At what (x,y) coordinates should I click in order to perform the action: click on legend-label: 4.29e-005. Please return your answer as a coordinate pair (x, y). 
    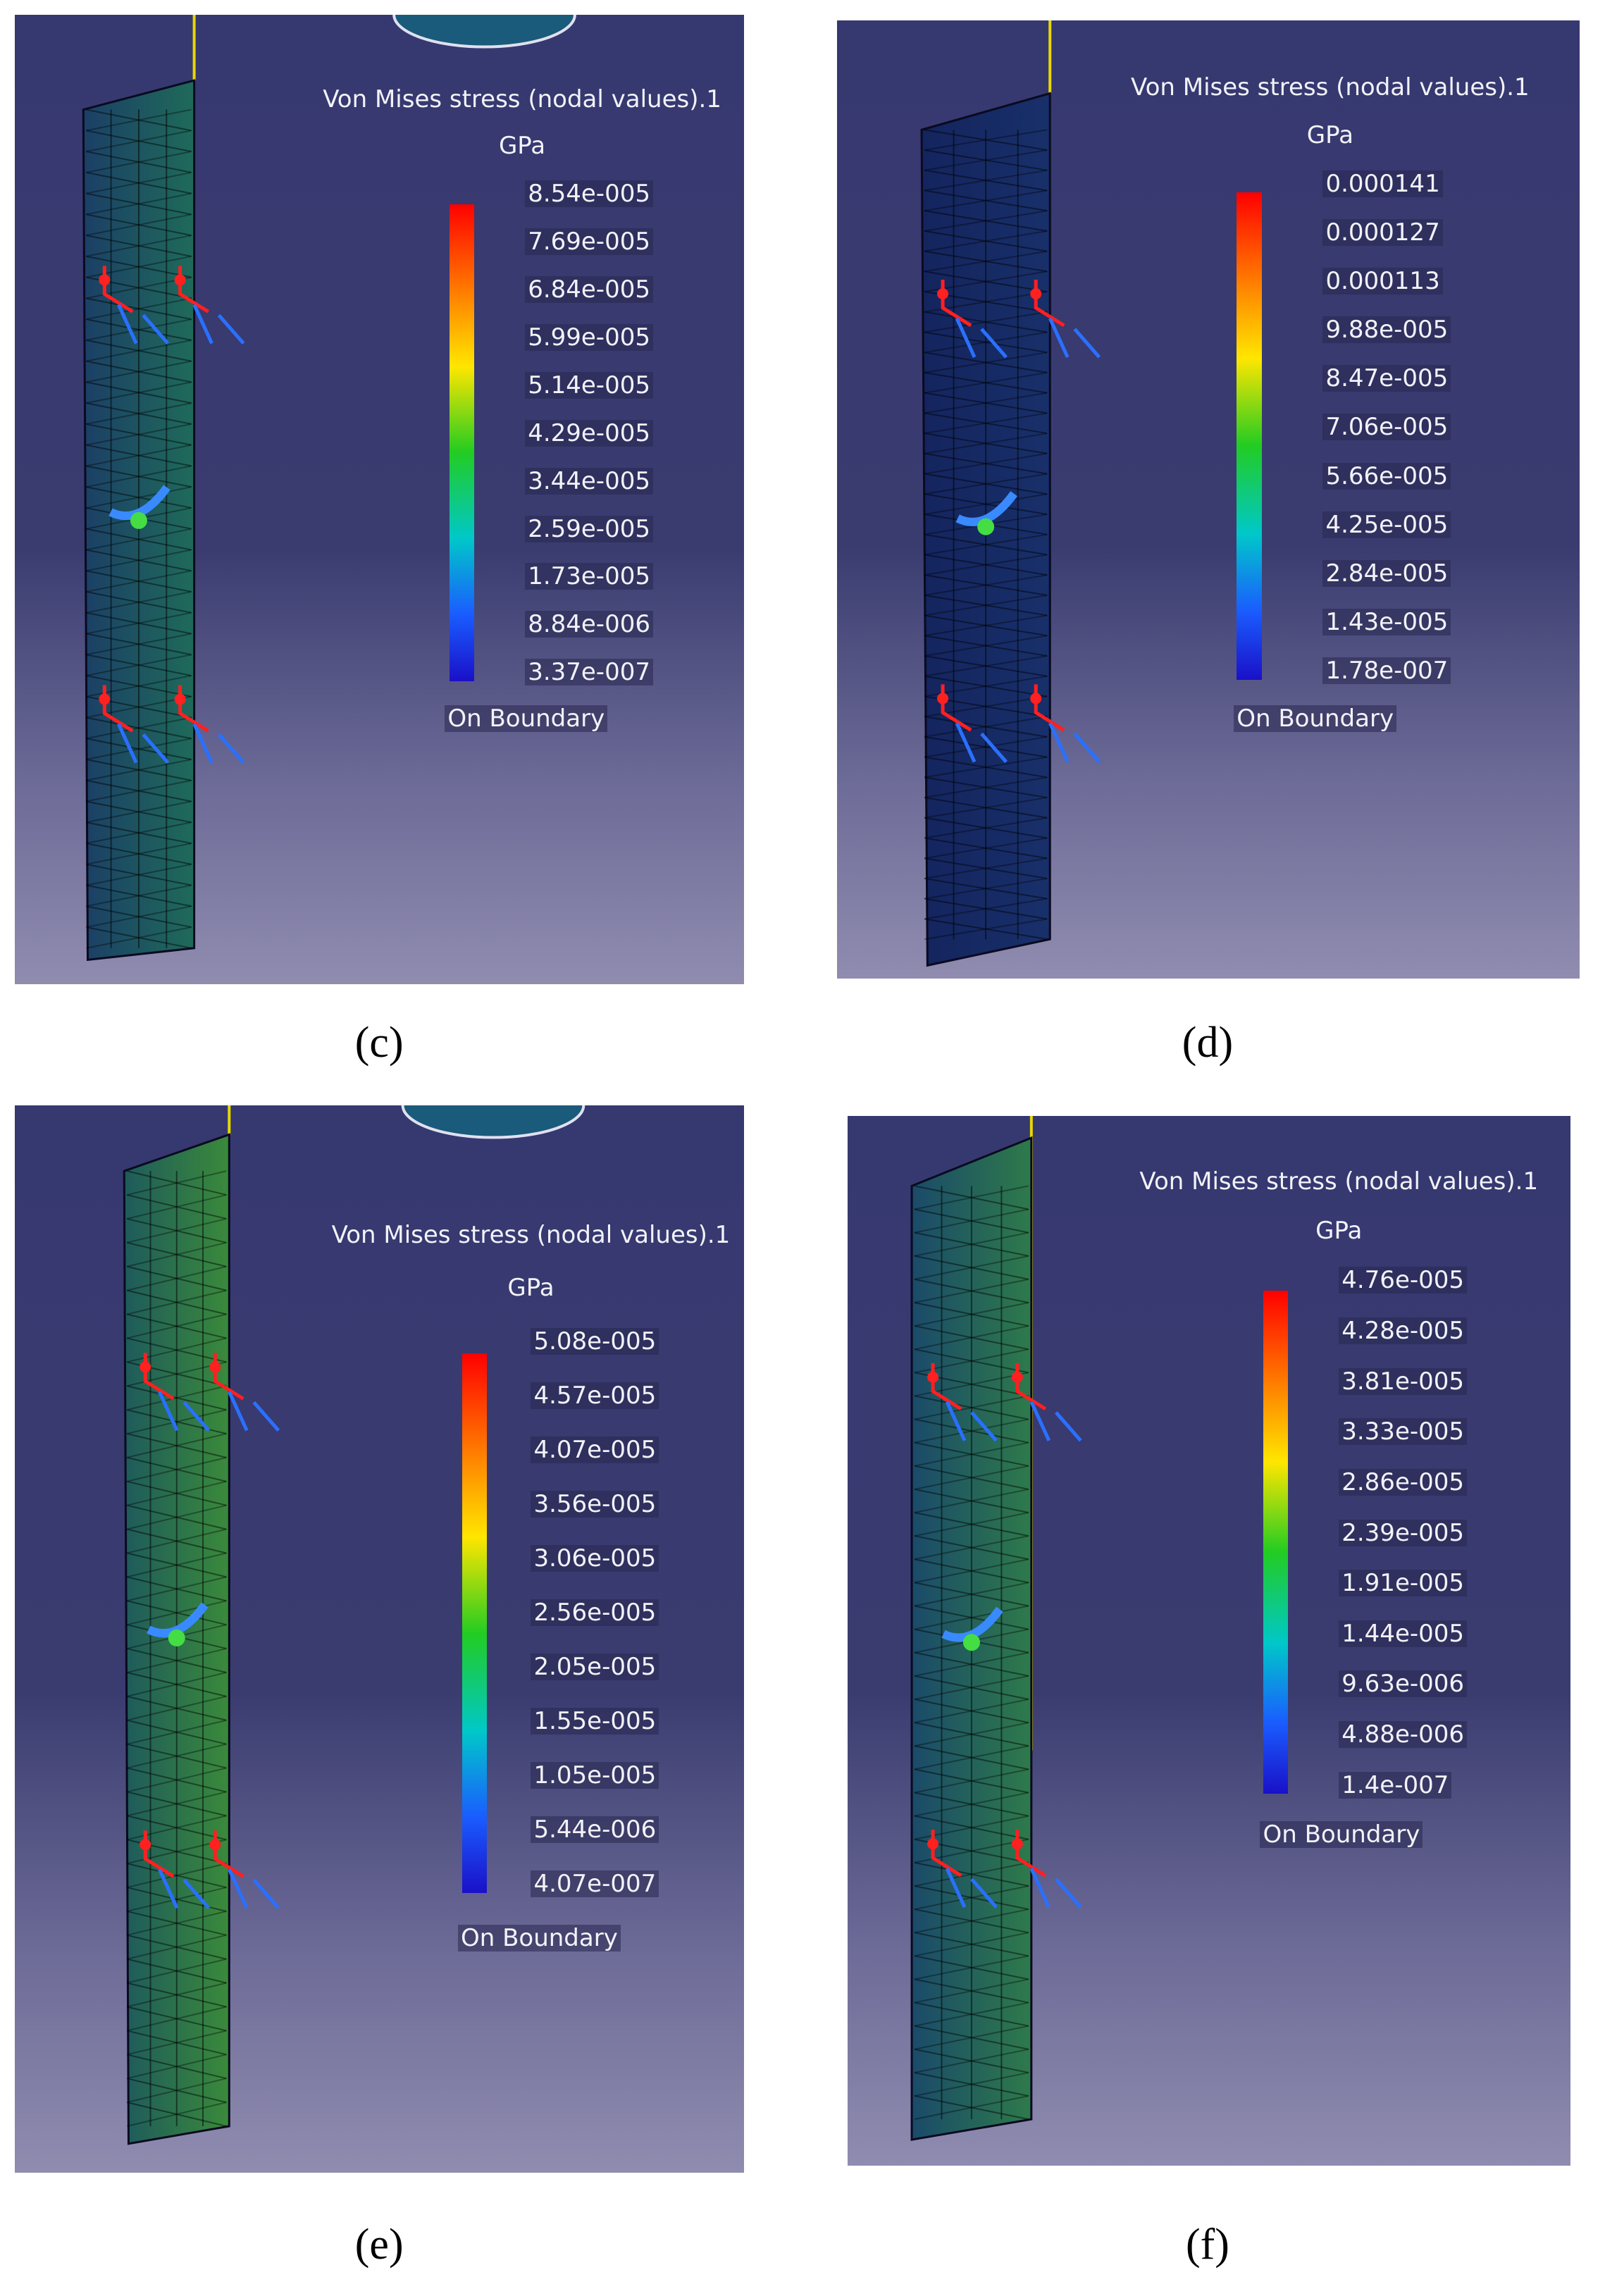
    Looking at the image, I should click on (589, 433).